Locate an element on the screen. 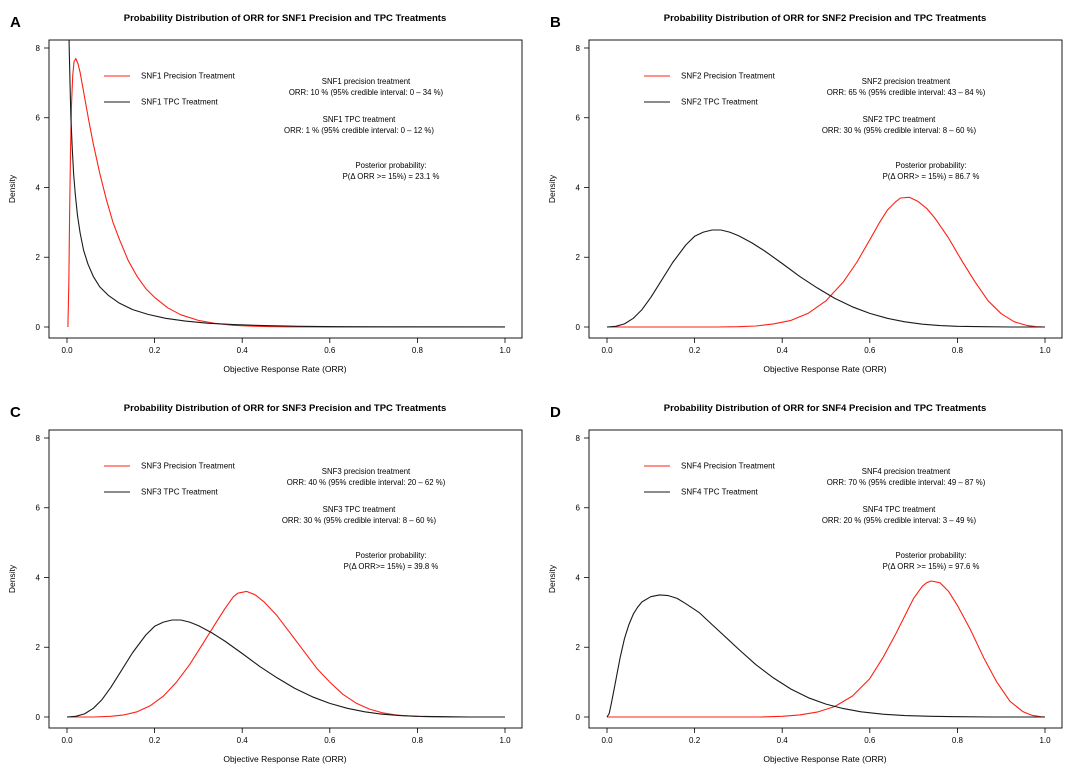 Image resolution: width=1080 pixels, height=779 pixels. annotation-tpc-line1: SNF1 TPC treatment is located at coordinates (359, 119).